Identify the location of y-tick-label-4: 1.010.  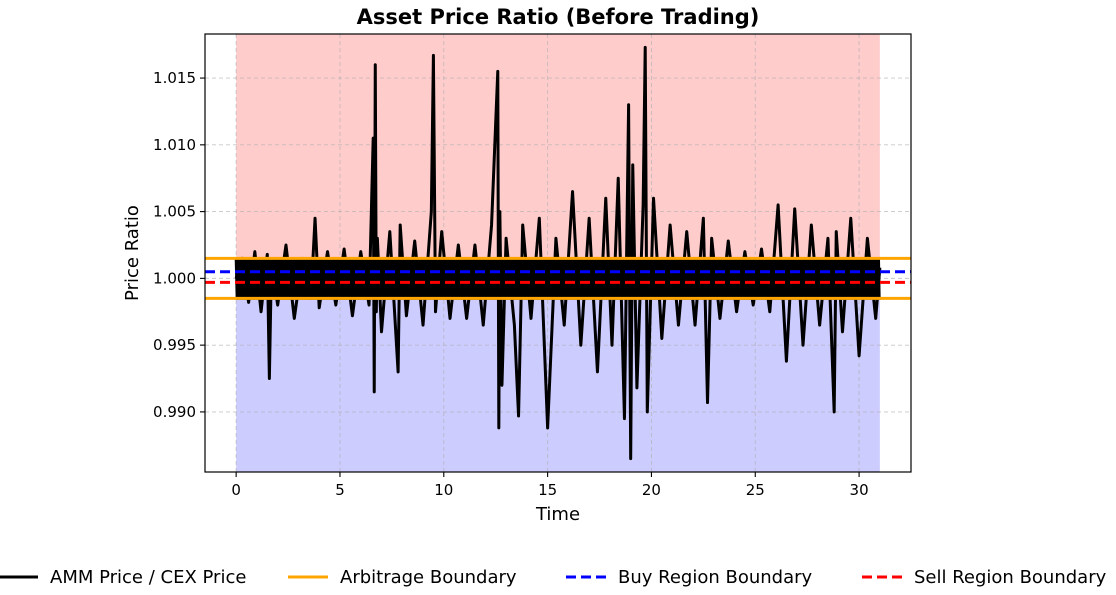
(174, 145).